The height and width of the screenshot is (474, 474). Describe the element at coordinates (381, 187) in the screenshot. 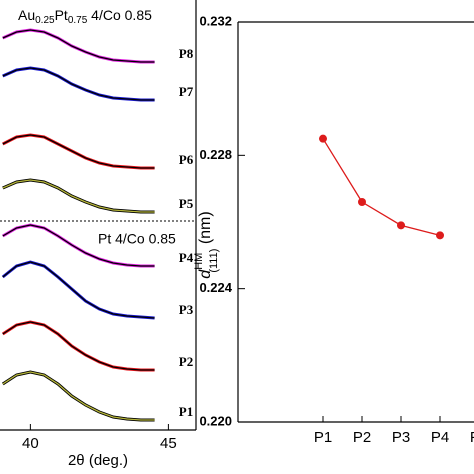

I see `line` at that location.